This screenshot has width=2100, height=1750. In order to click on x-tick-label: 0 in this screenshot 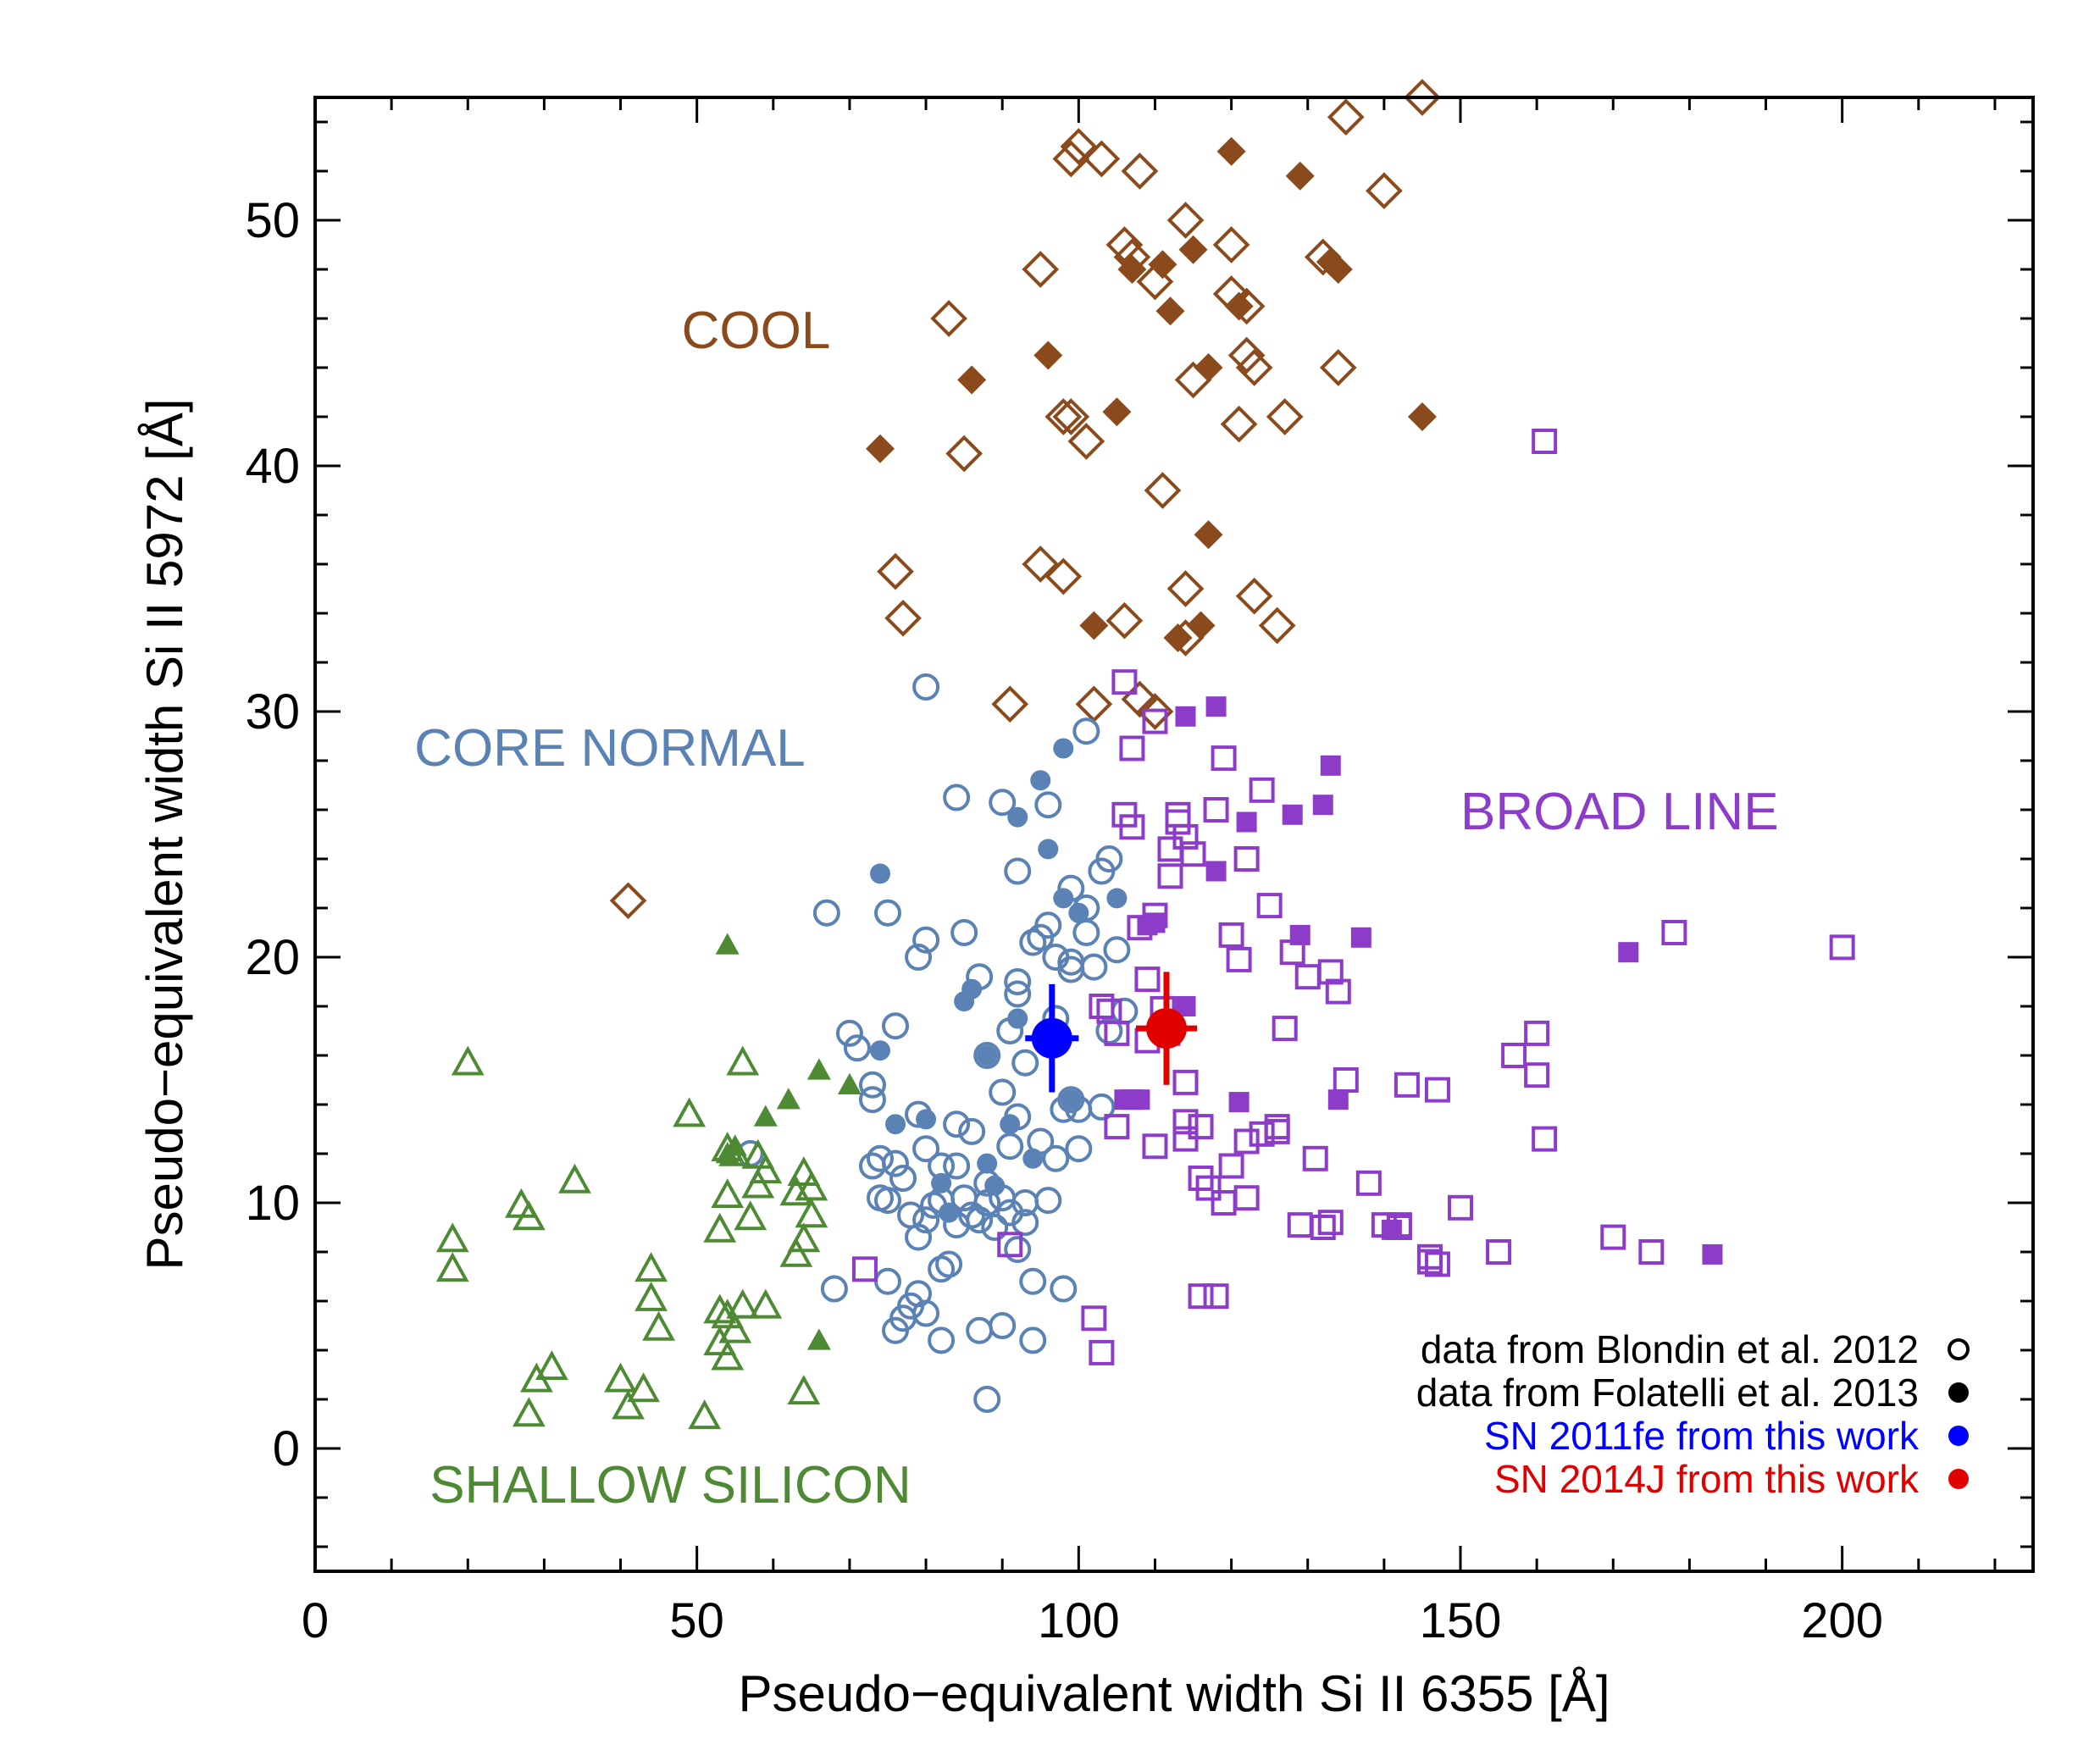, I will do `click(315, 1620)`.